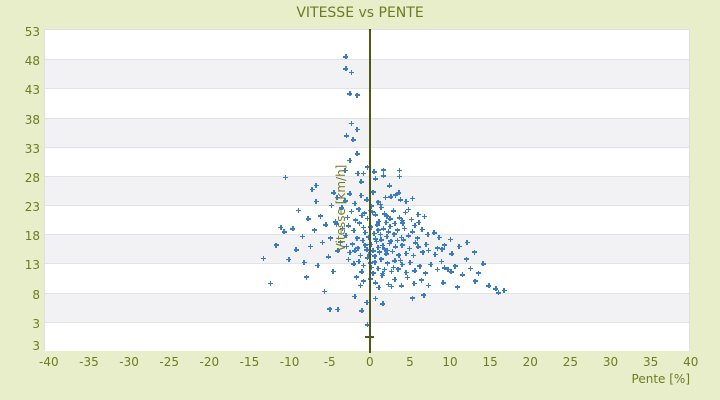 The image size is (720, 400). Describe the element at coordinates (249, 362) in the screenshot. I see `x-tick-label: -15` at that location.